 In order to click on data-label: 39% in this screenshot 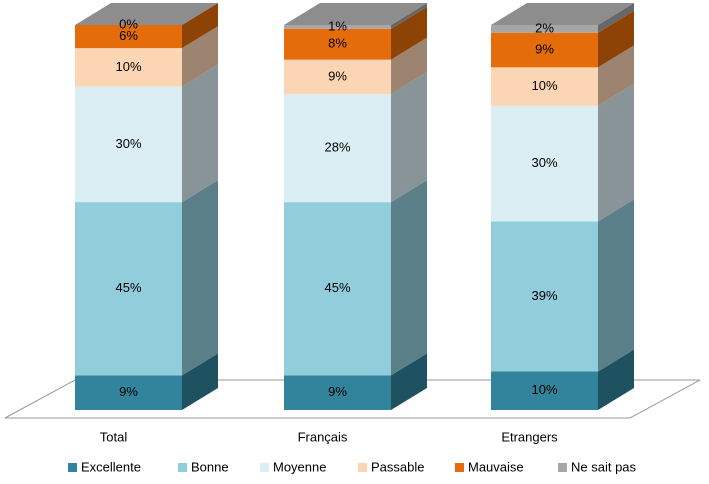, I will do `click(544, 295)`.